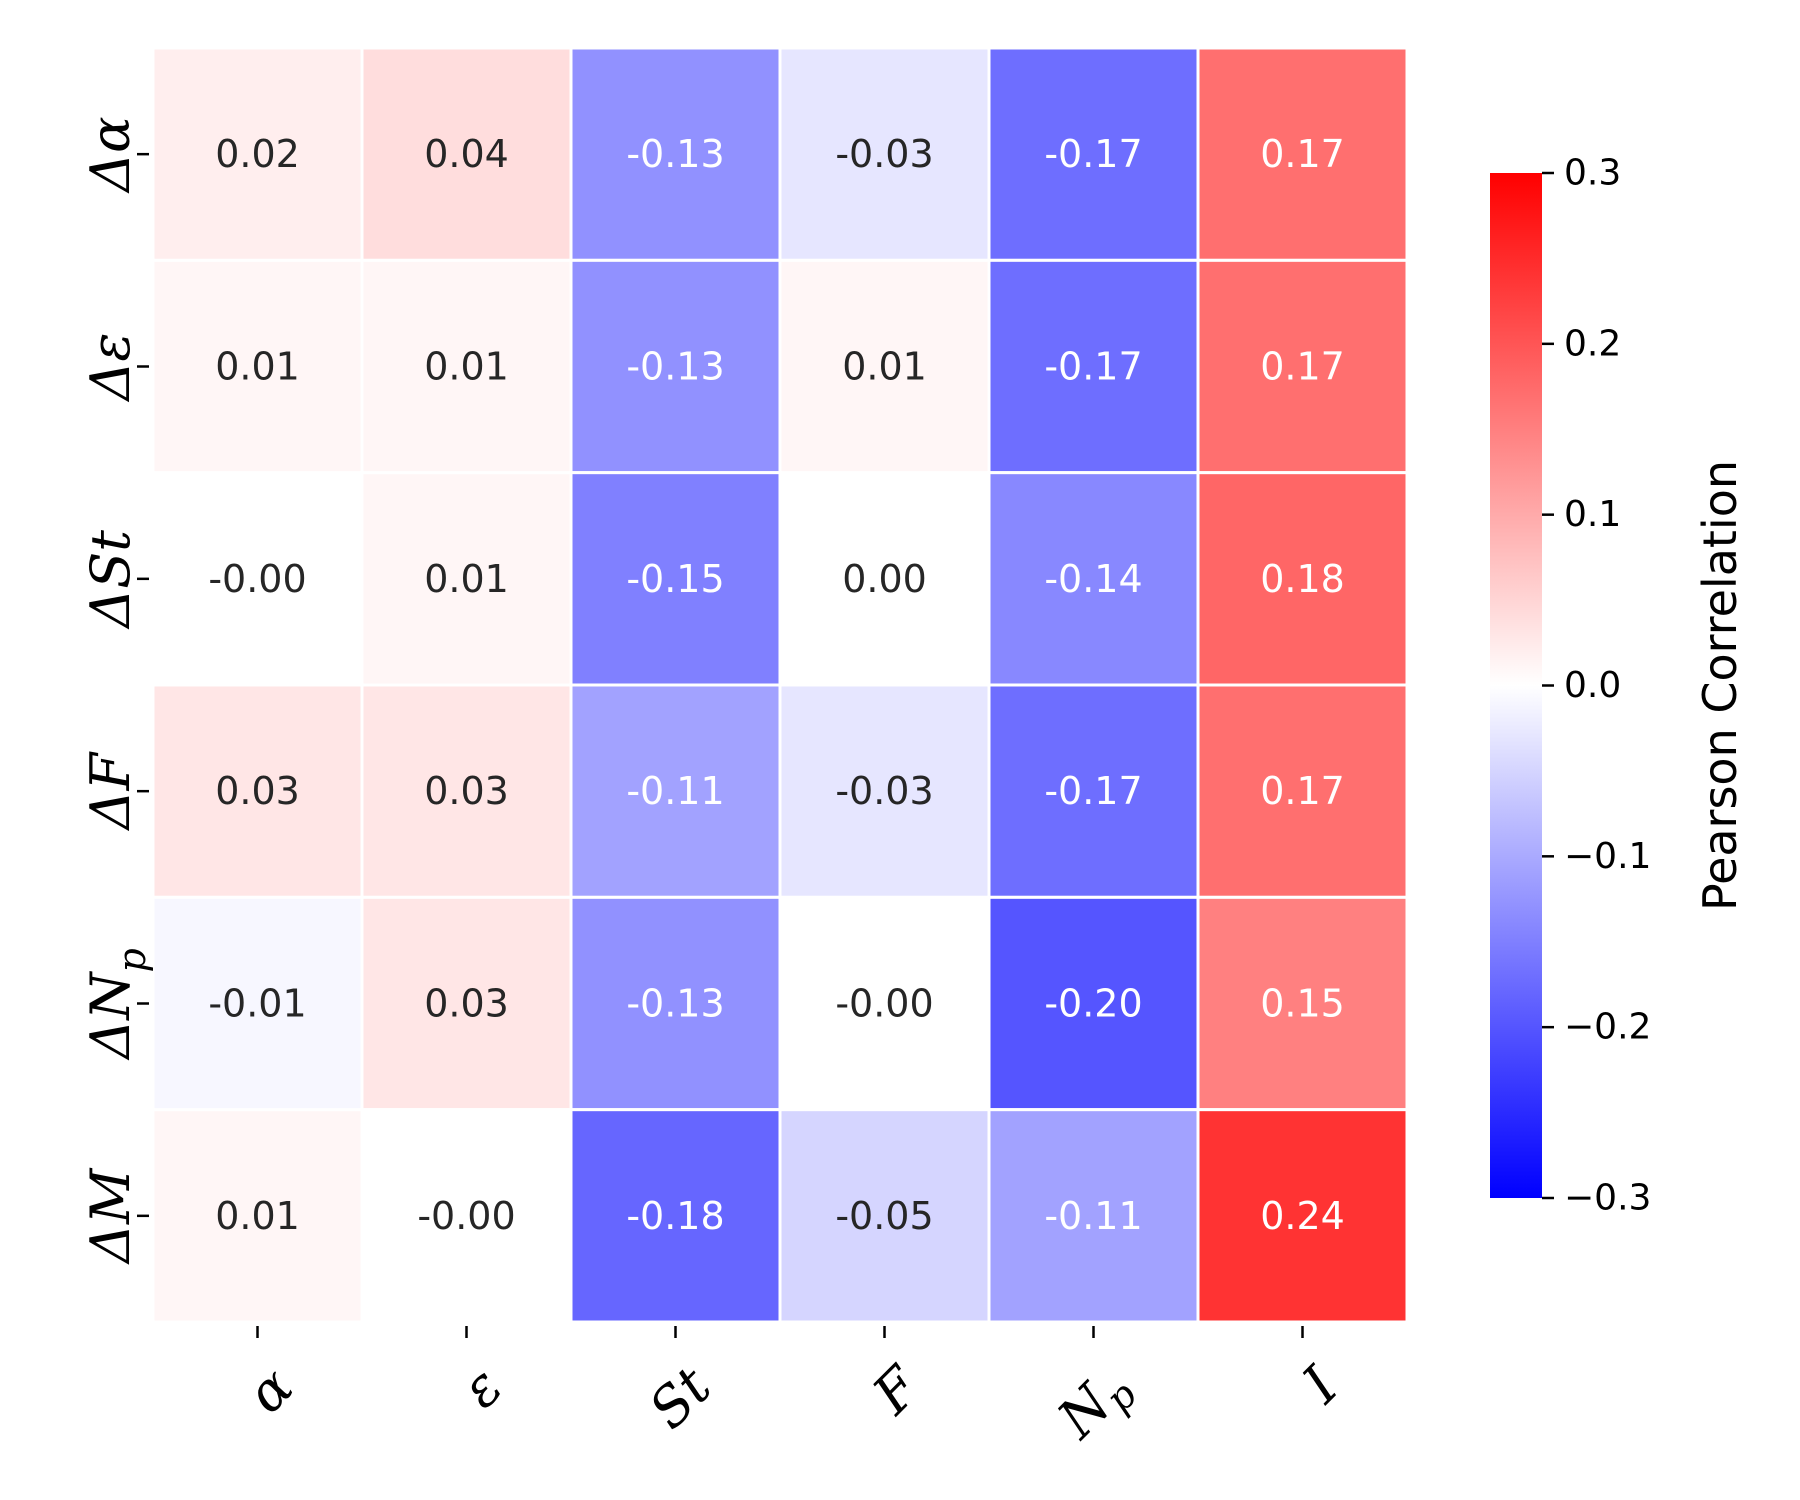 The height and width of the screenshot is (1500, 1800). Describe the element at coordinates (110, 790) in the screenshot. I see `row-tick-label: ΔF` at that location.